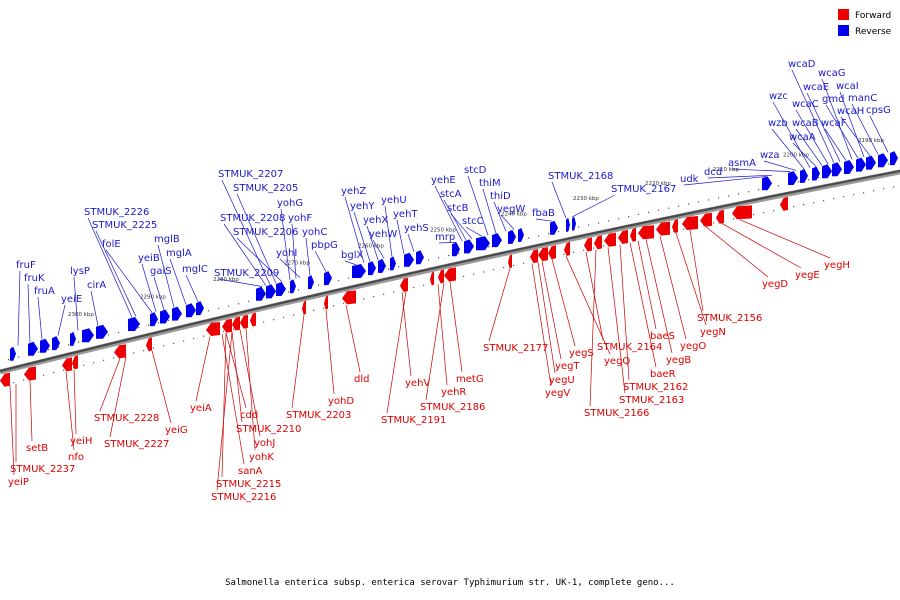  I want to click on gene-label-stmuk-2210: STMUK_2210, so click(268, 429).